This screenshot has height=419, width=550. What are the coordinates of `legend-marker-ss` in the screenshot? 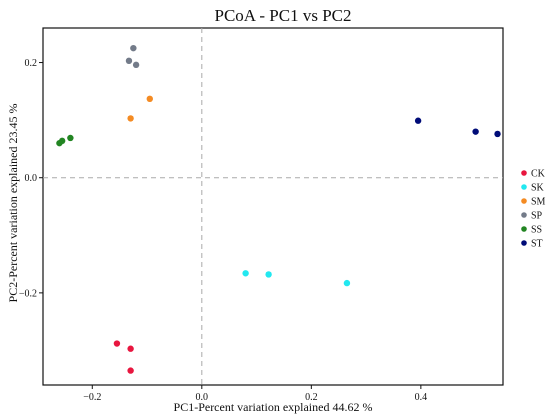 It's located at (524, 229).